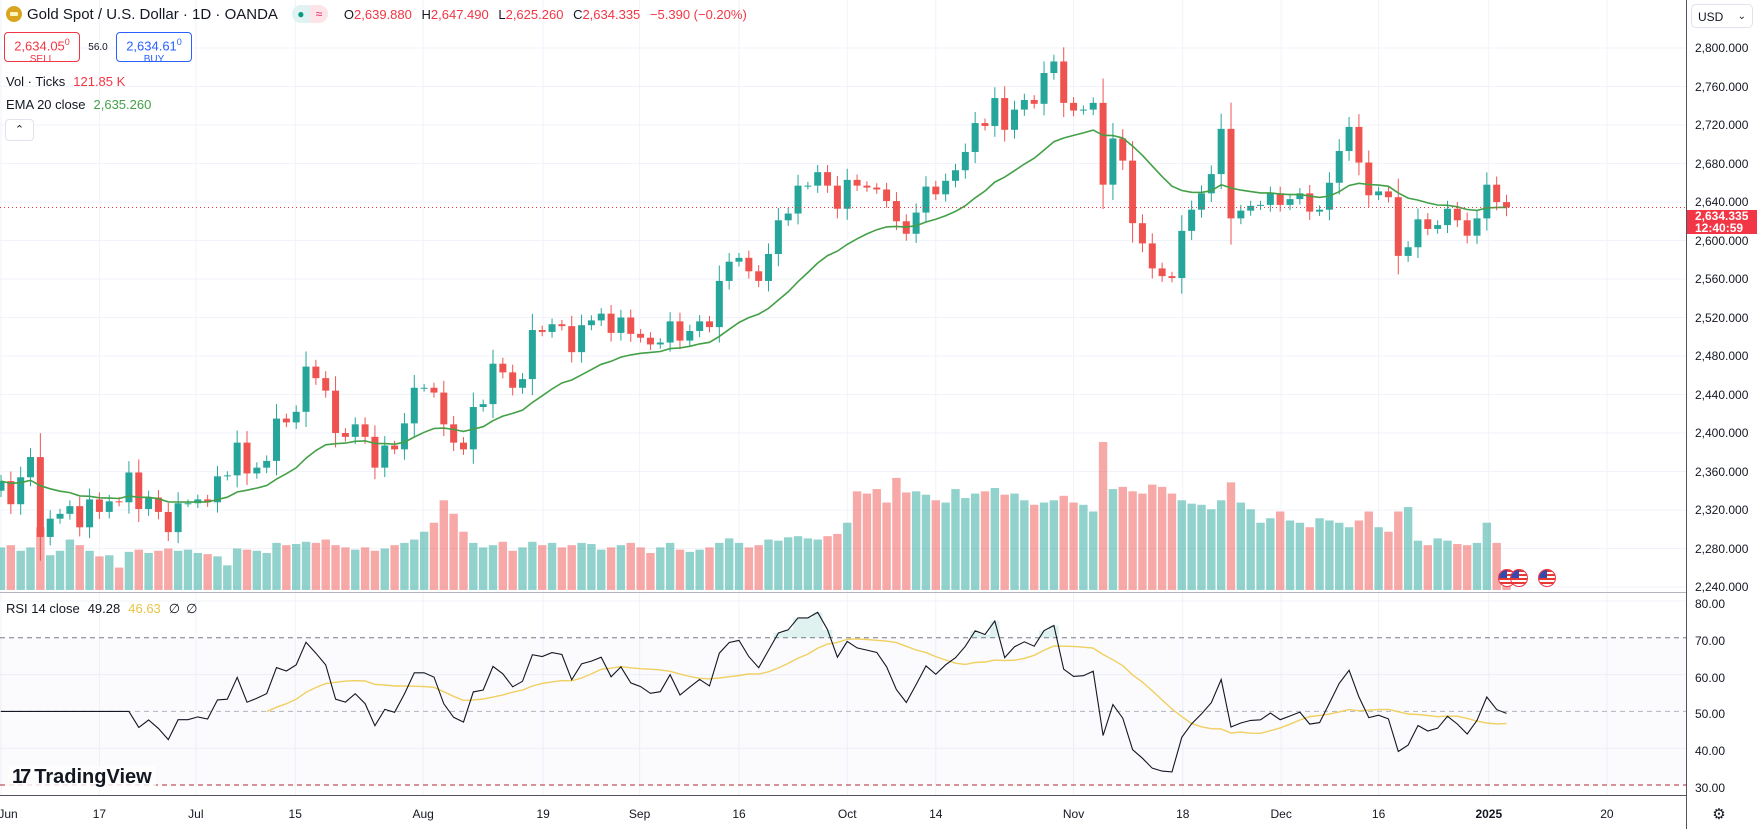  Describe the element at coordinates (99, 81) in the screenshot. I see `volume-legend-value: 121.85 K` at that location.